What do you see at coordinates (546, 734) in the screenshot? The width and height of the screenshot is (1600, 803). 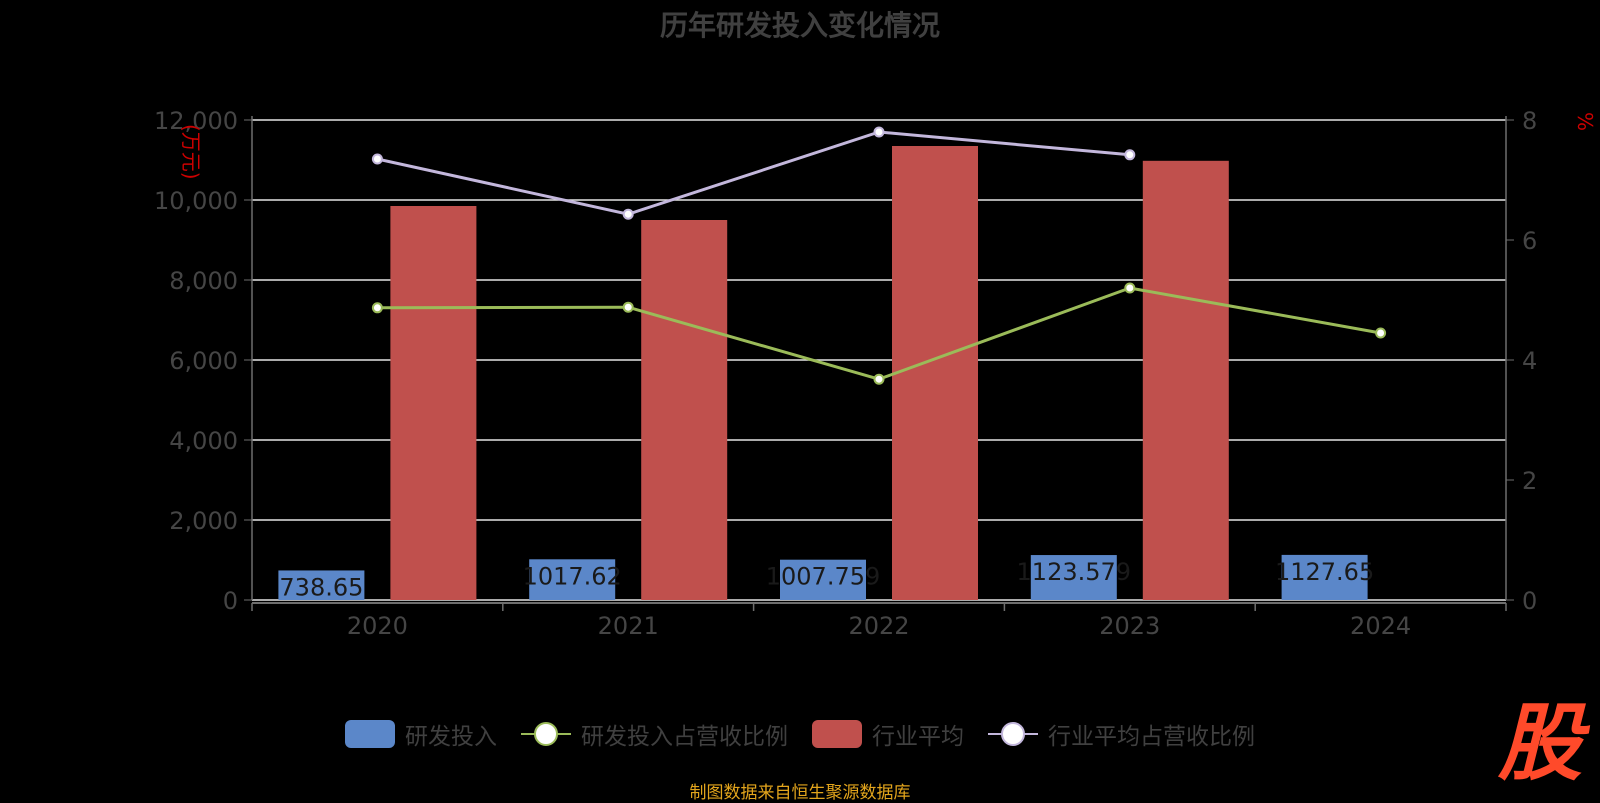 I see `legend-swatch-rd-ratio` at bounding box center [546, 734].